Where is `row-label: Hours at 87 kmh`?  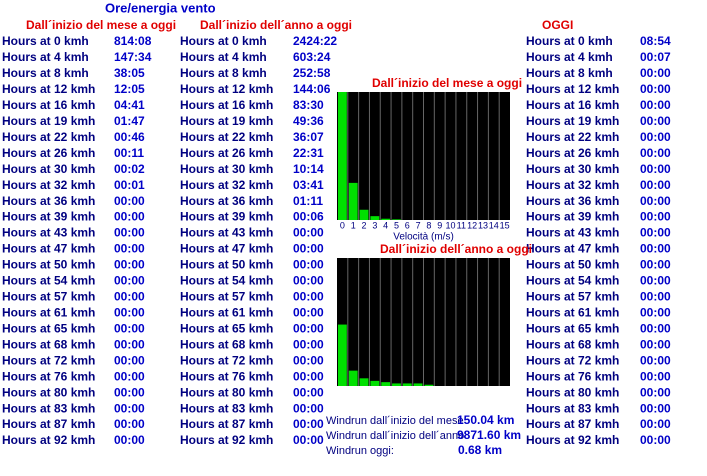 row-label: Hours at 87 kmh is located at coordinates (48, 424).